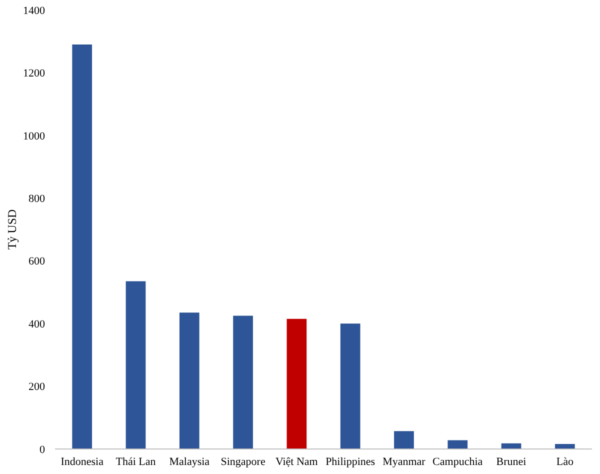 The width and height of the screenshot is (600, 474). I want to click on y-tick-label: 200, so click(37, 387).